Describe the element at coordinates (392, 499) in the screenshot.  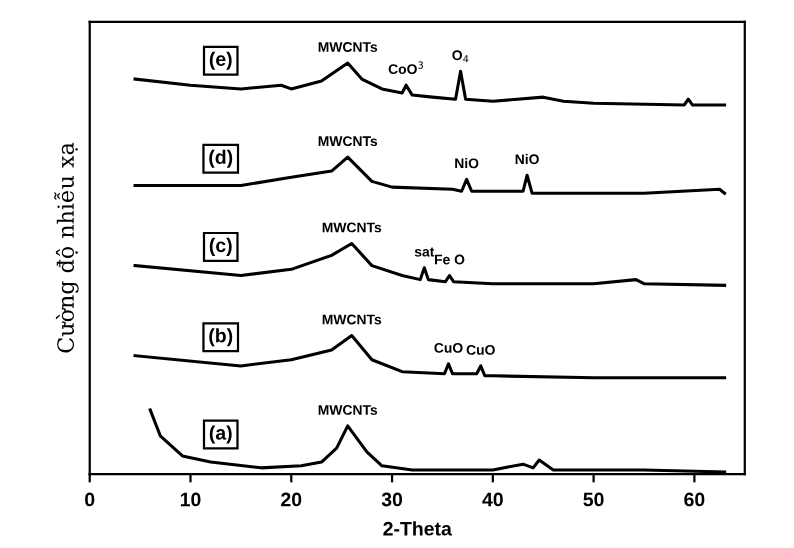
I see `x-tick-label: 30` at that location.